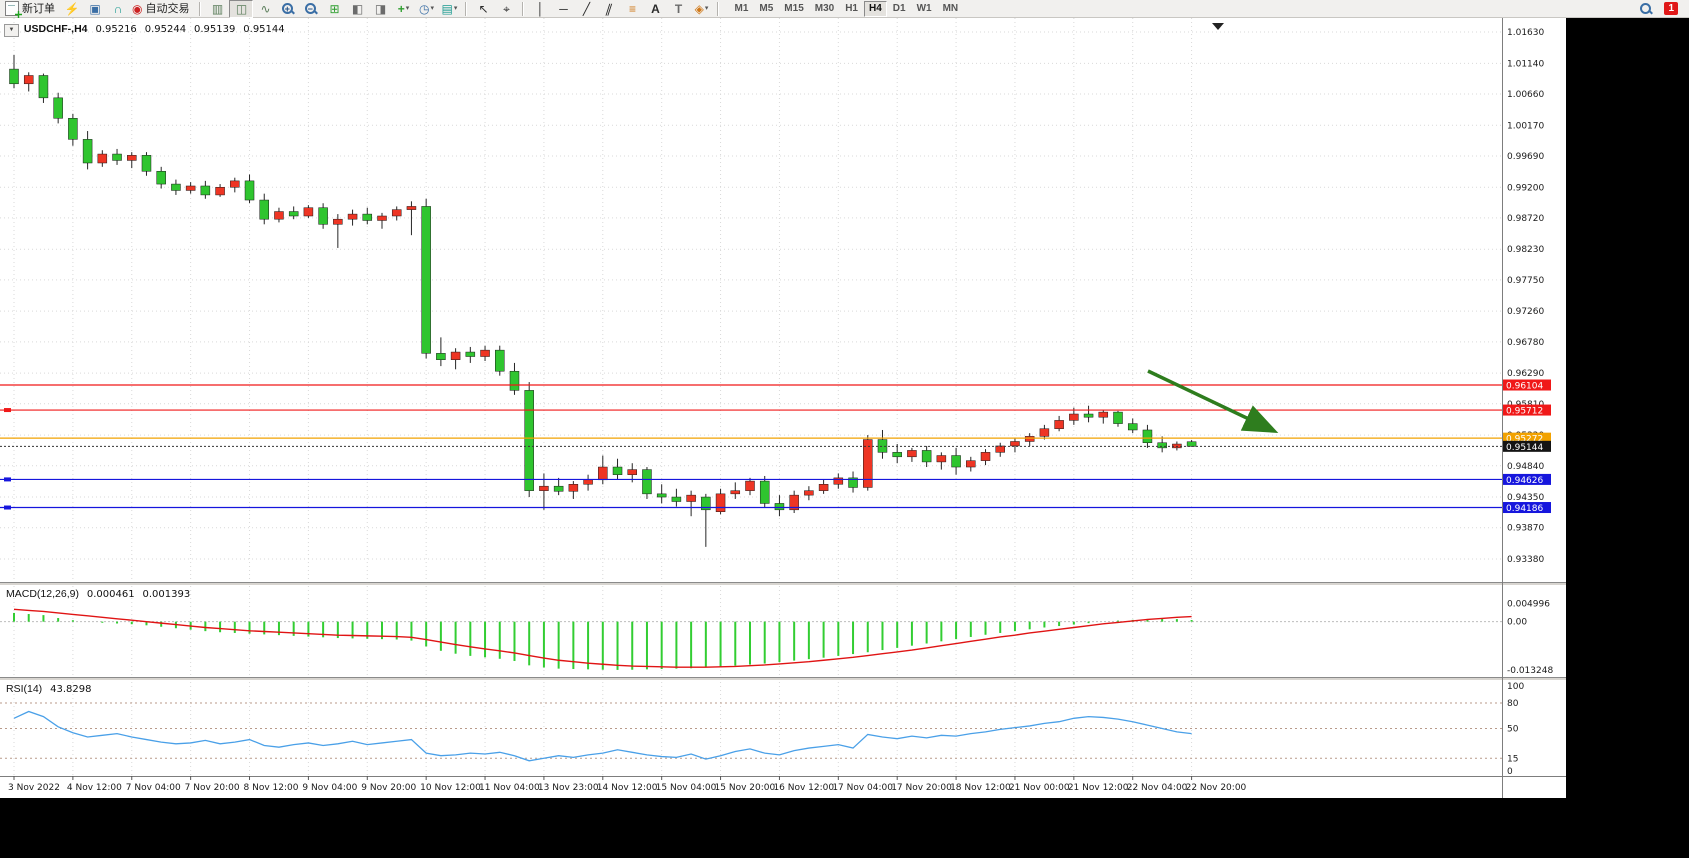 The height and width of the screenshot is (858, 1689). Describe the element at coordinates (627, 788) in the screenshot. I see `time-axis-label: 14 Nov 12:00` at that location.